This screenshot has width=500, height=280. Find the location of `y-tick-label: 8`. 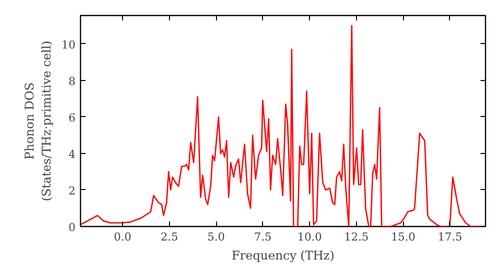

y-tick-label: 8 is located at coordinates (72, 81).